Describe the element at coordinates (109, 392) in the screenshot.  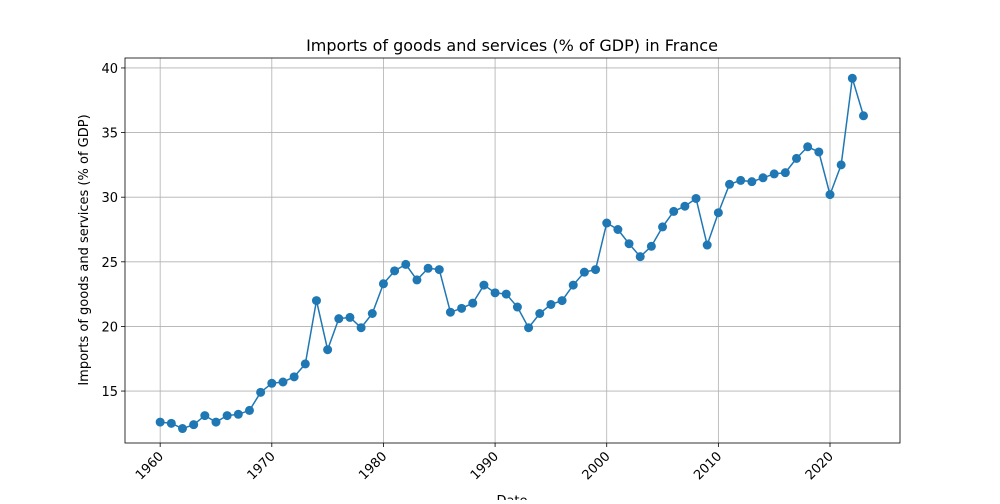
I see `y-tick-label: 15` at that location.